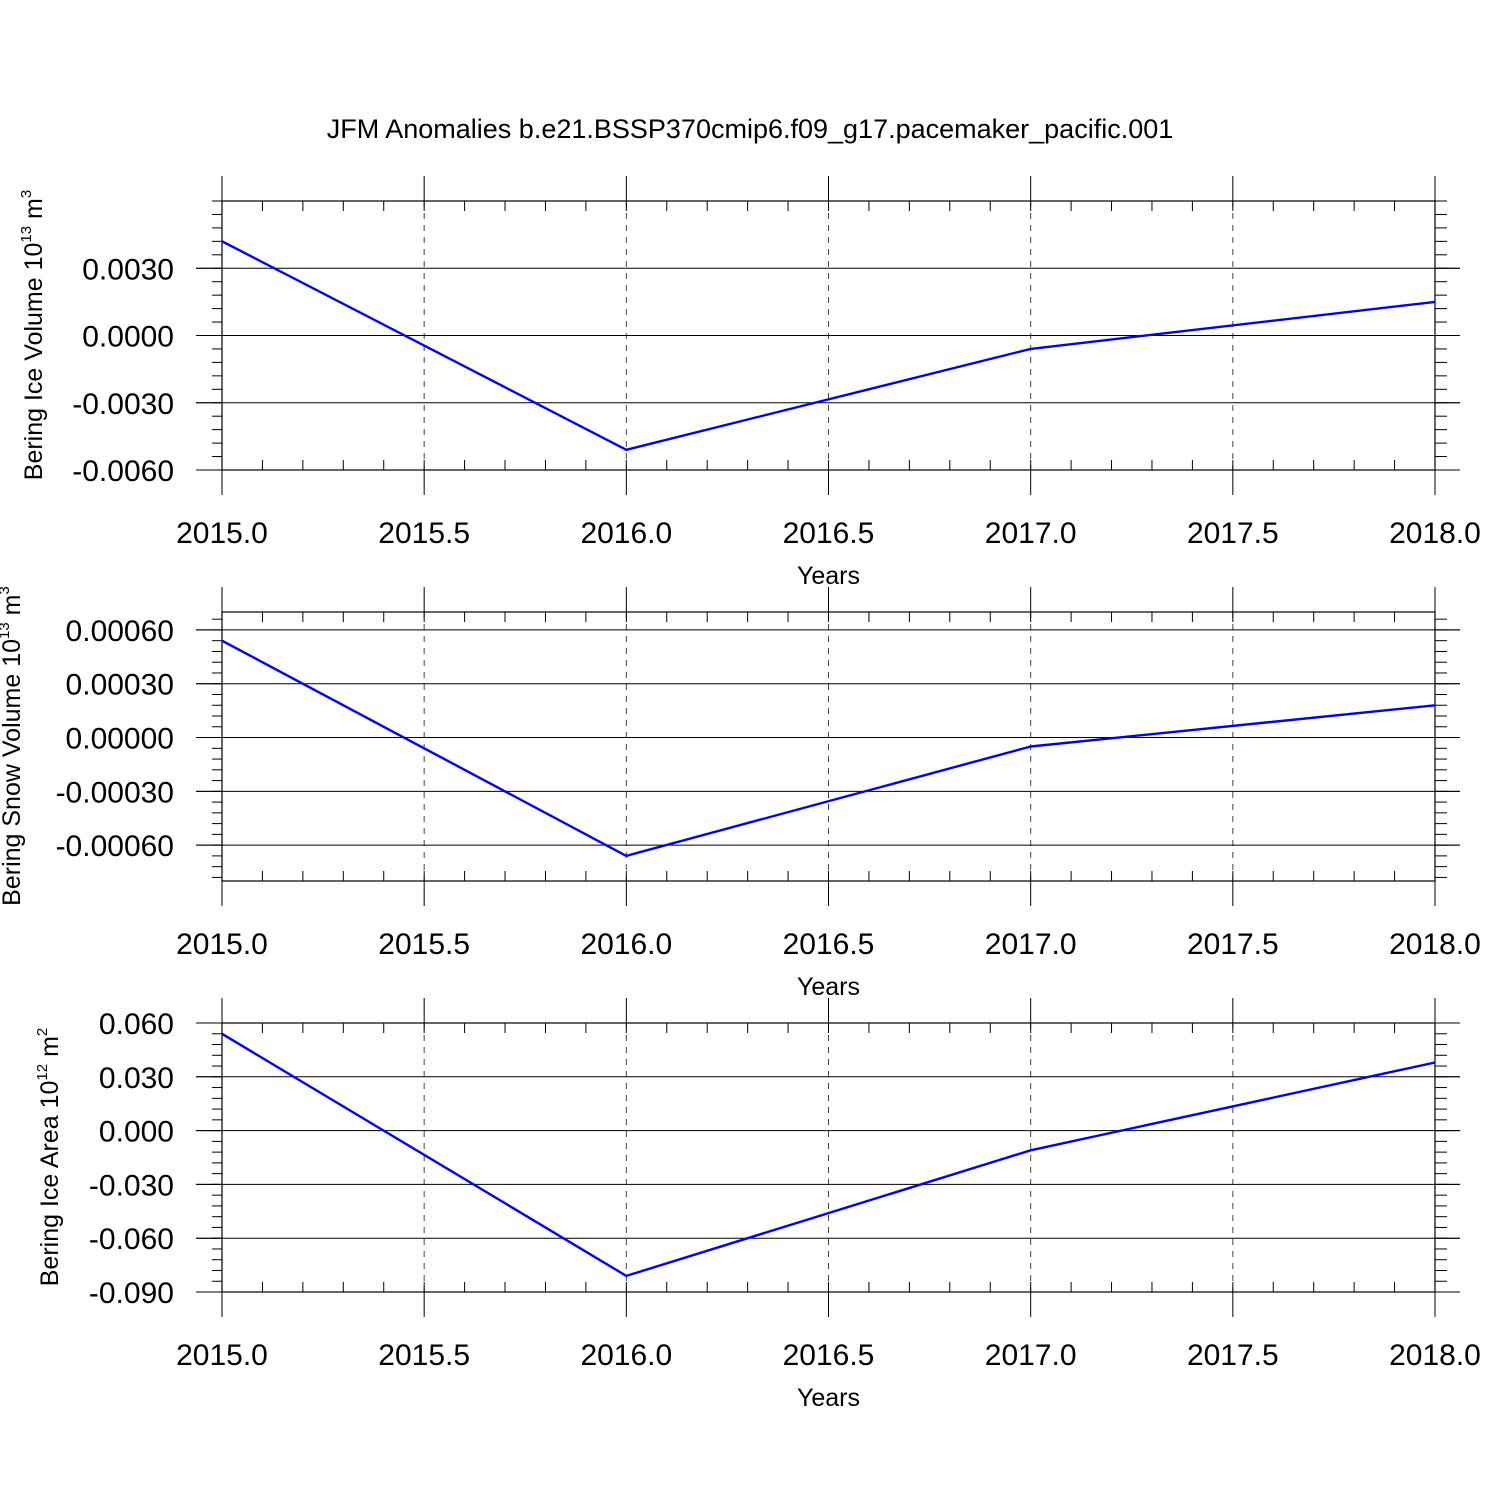 This screenshot has width=1500, height=1500. What do you see at coordinates (120, 631) in the screenshot?
I see `y-tick-label: 0.00060` at bounding box center [120, 631].